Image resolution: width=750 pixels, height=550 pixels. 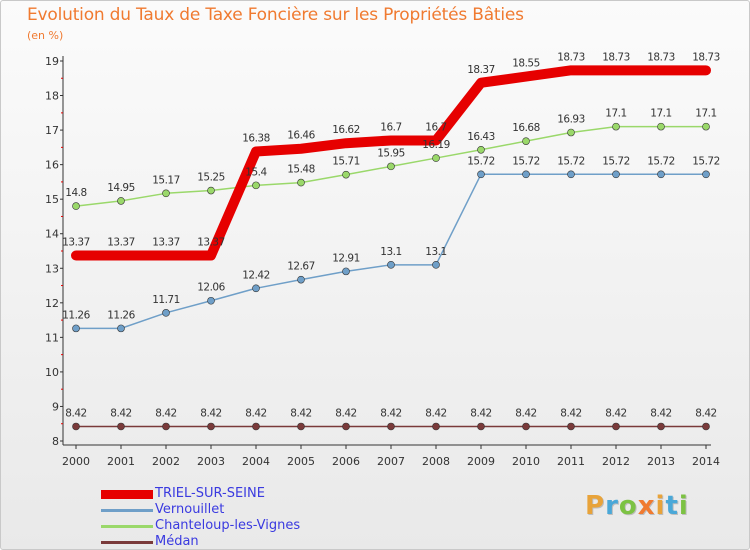 I want to click on y-tick-label: 10, so click(x=52, y=372).